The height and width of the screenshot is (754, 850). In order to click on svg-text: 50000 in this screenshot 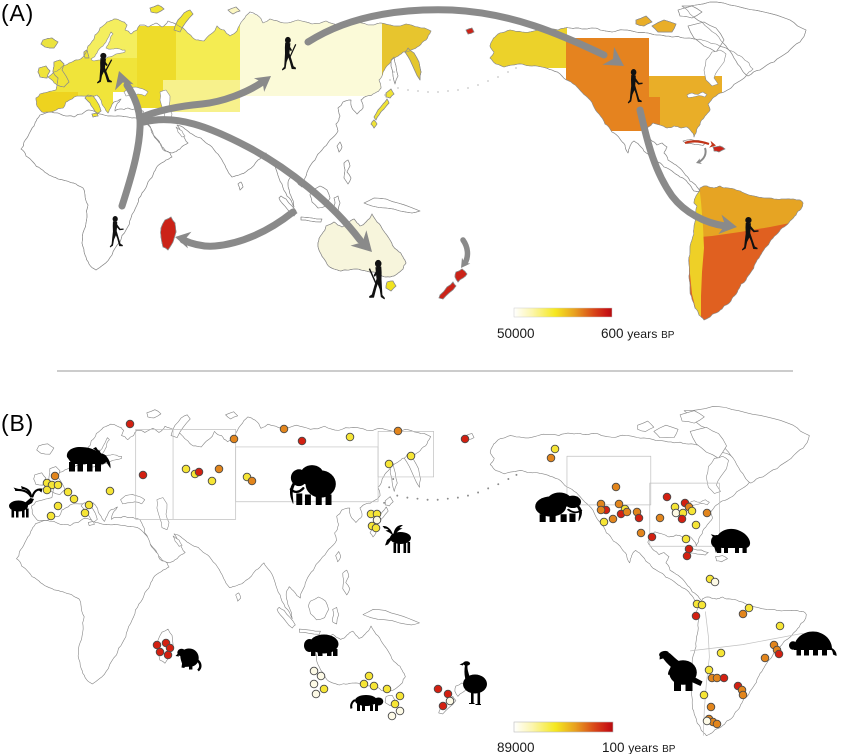, I will do `click(516, 333)`.